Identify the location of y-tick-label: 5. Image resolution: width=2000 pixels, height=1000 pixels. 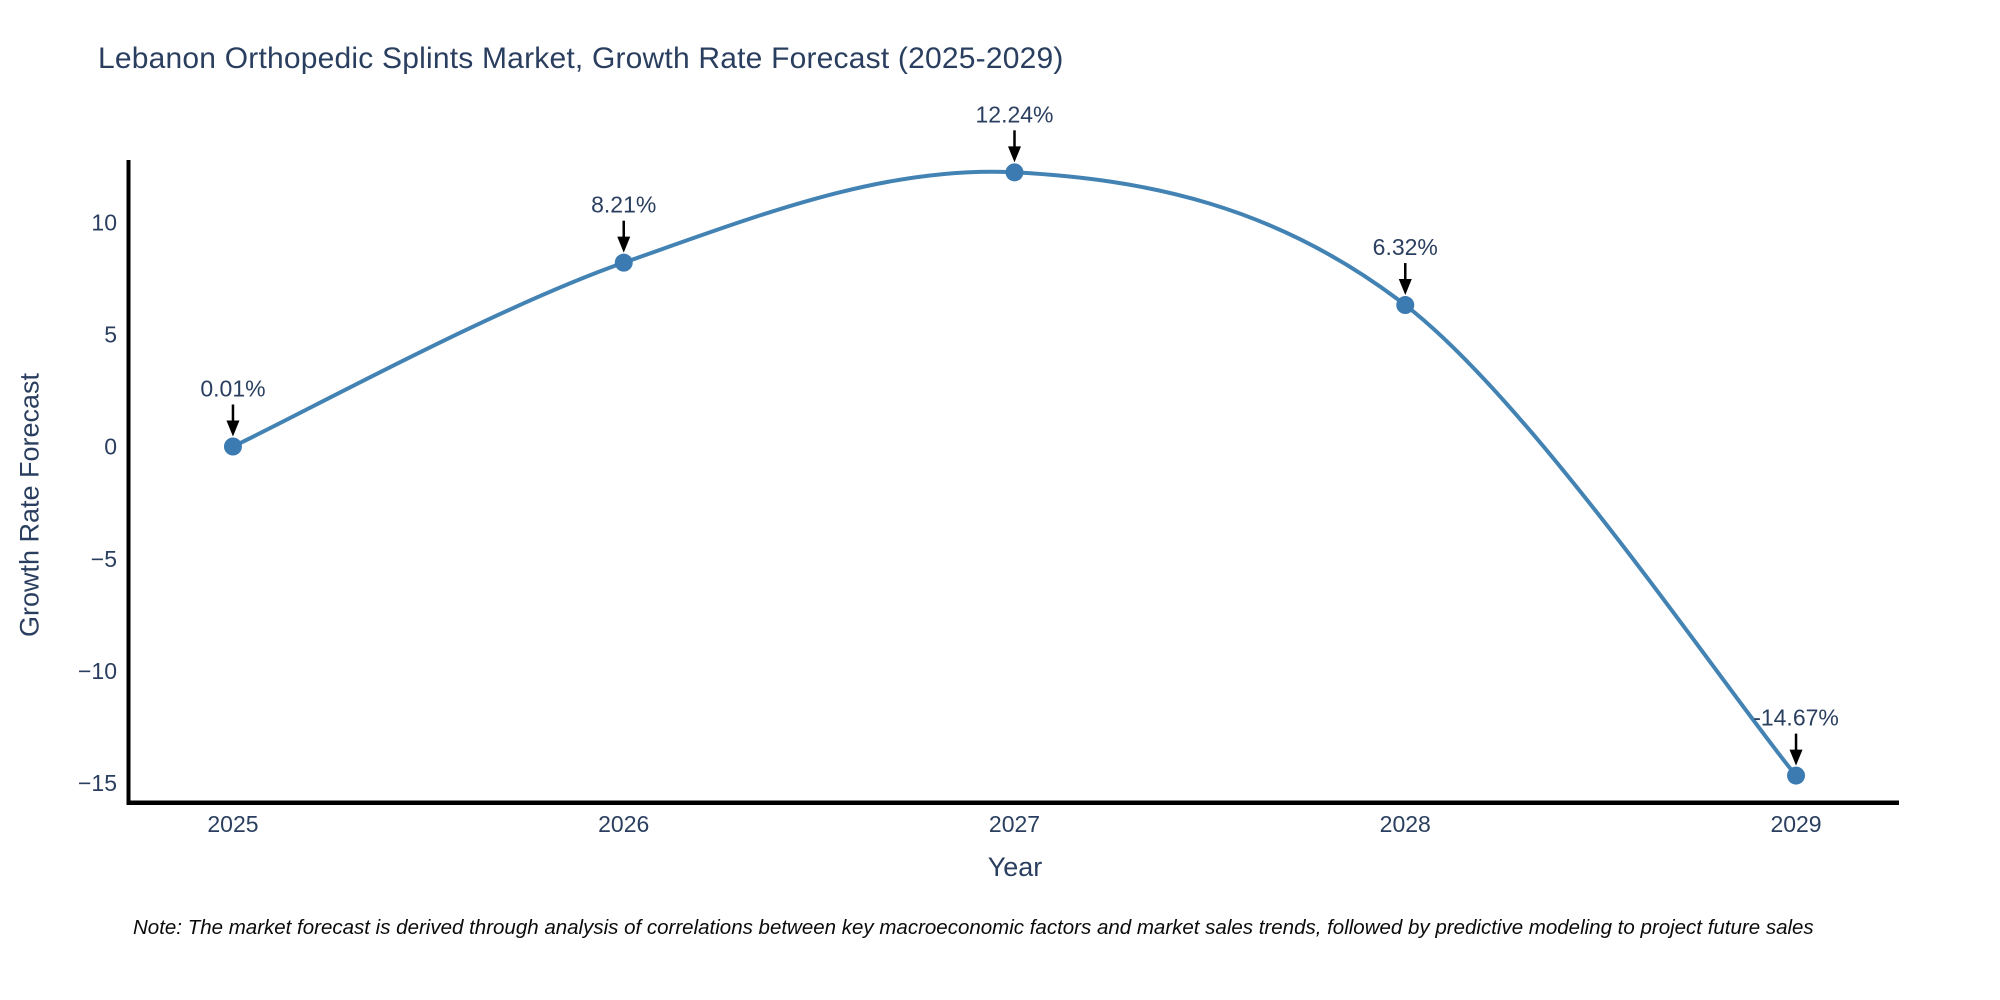
(110, 335).